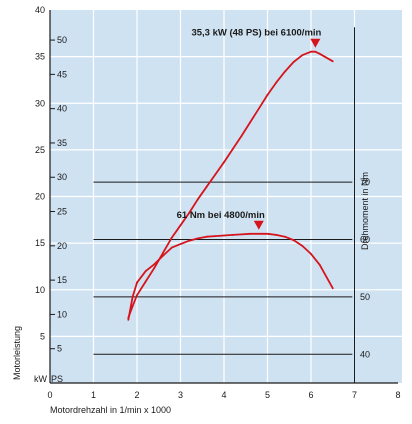 The height and width of the screenshot is (424, 412). I want to click on kw-tick-label-5: 5, so click(42, 336).